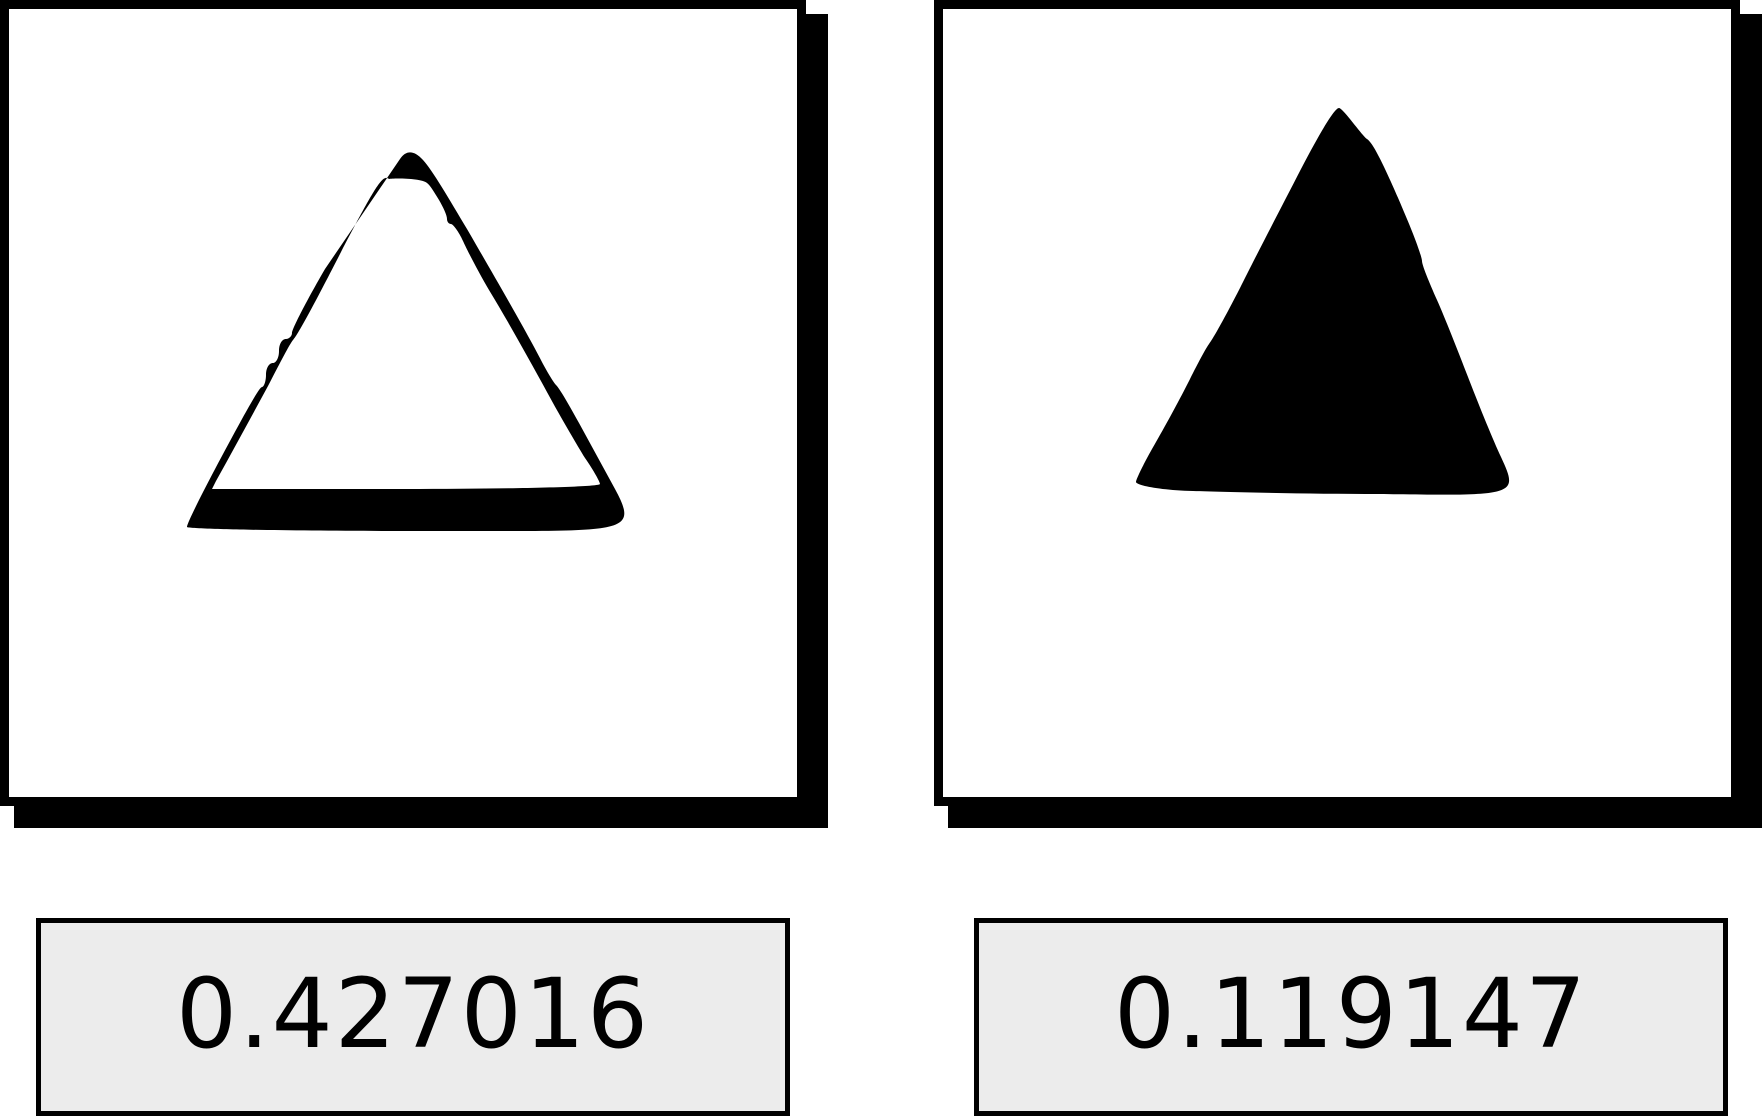 Image resolution: width=1764 pixels, height=1116 pixels. I want to click on filled-triangle-icon, so click(1323, 301).